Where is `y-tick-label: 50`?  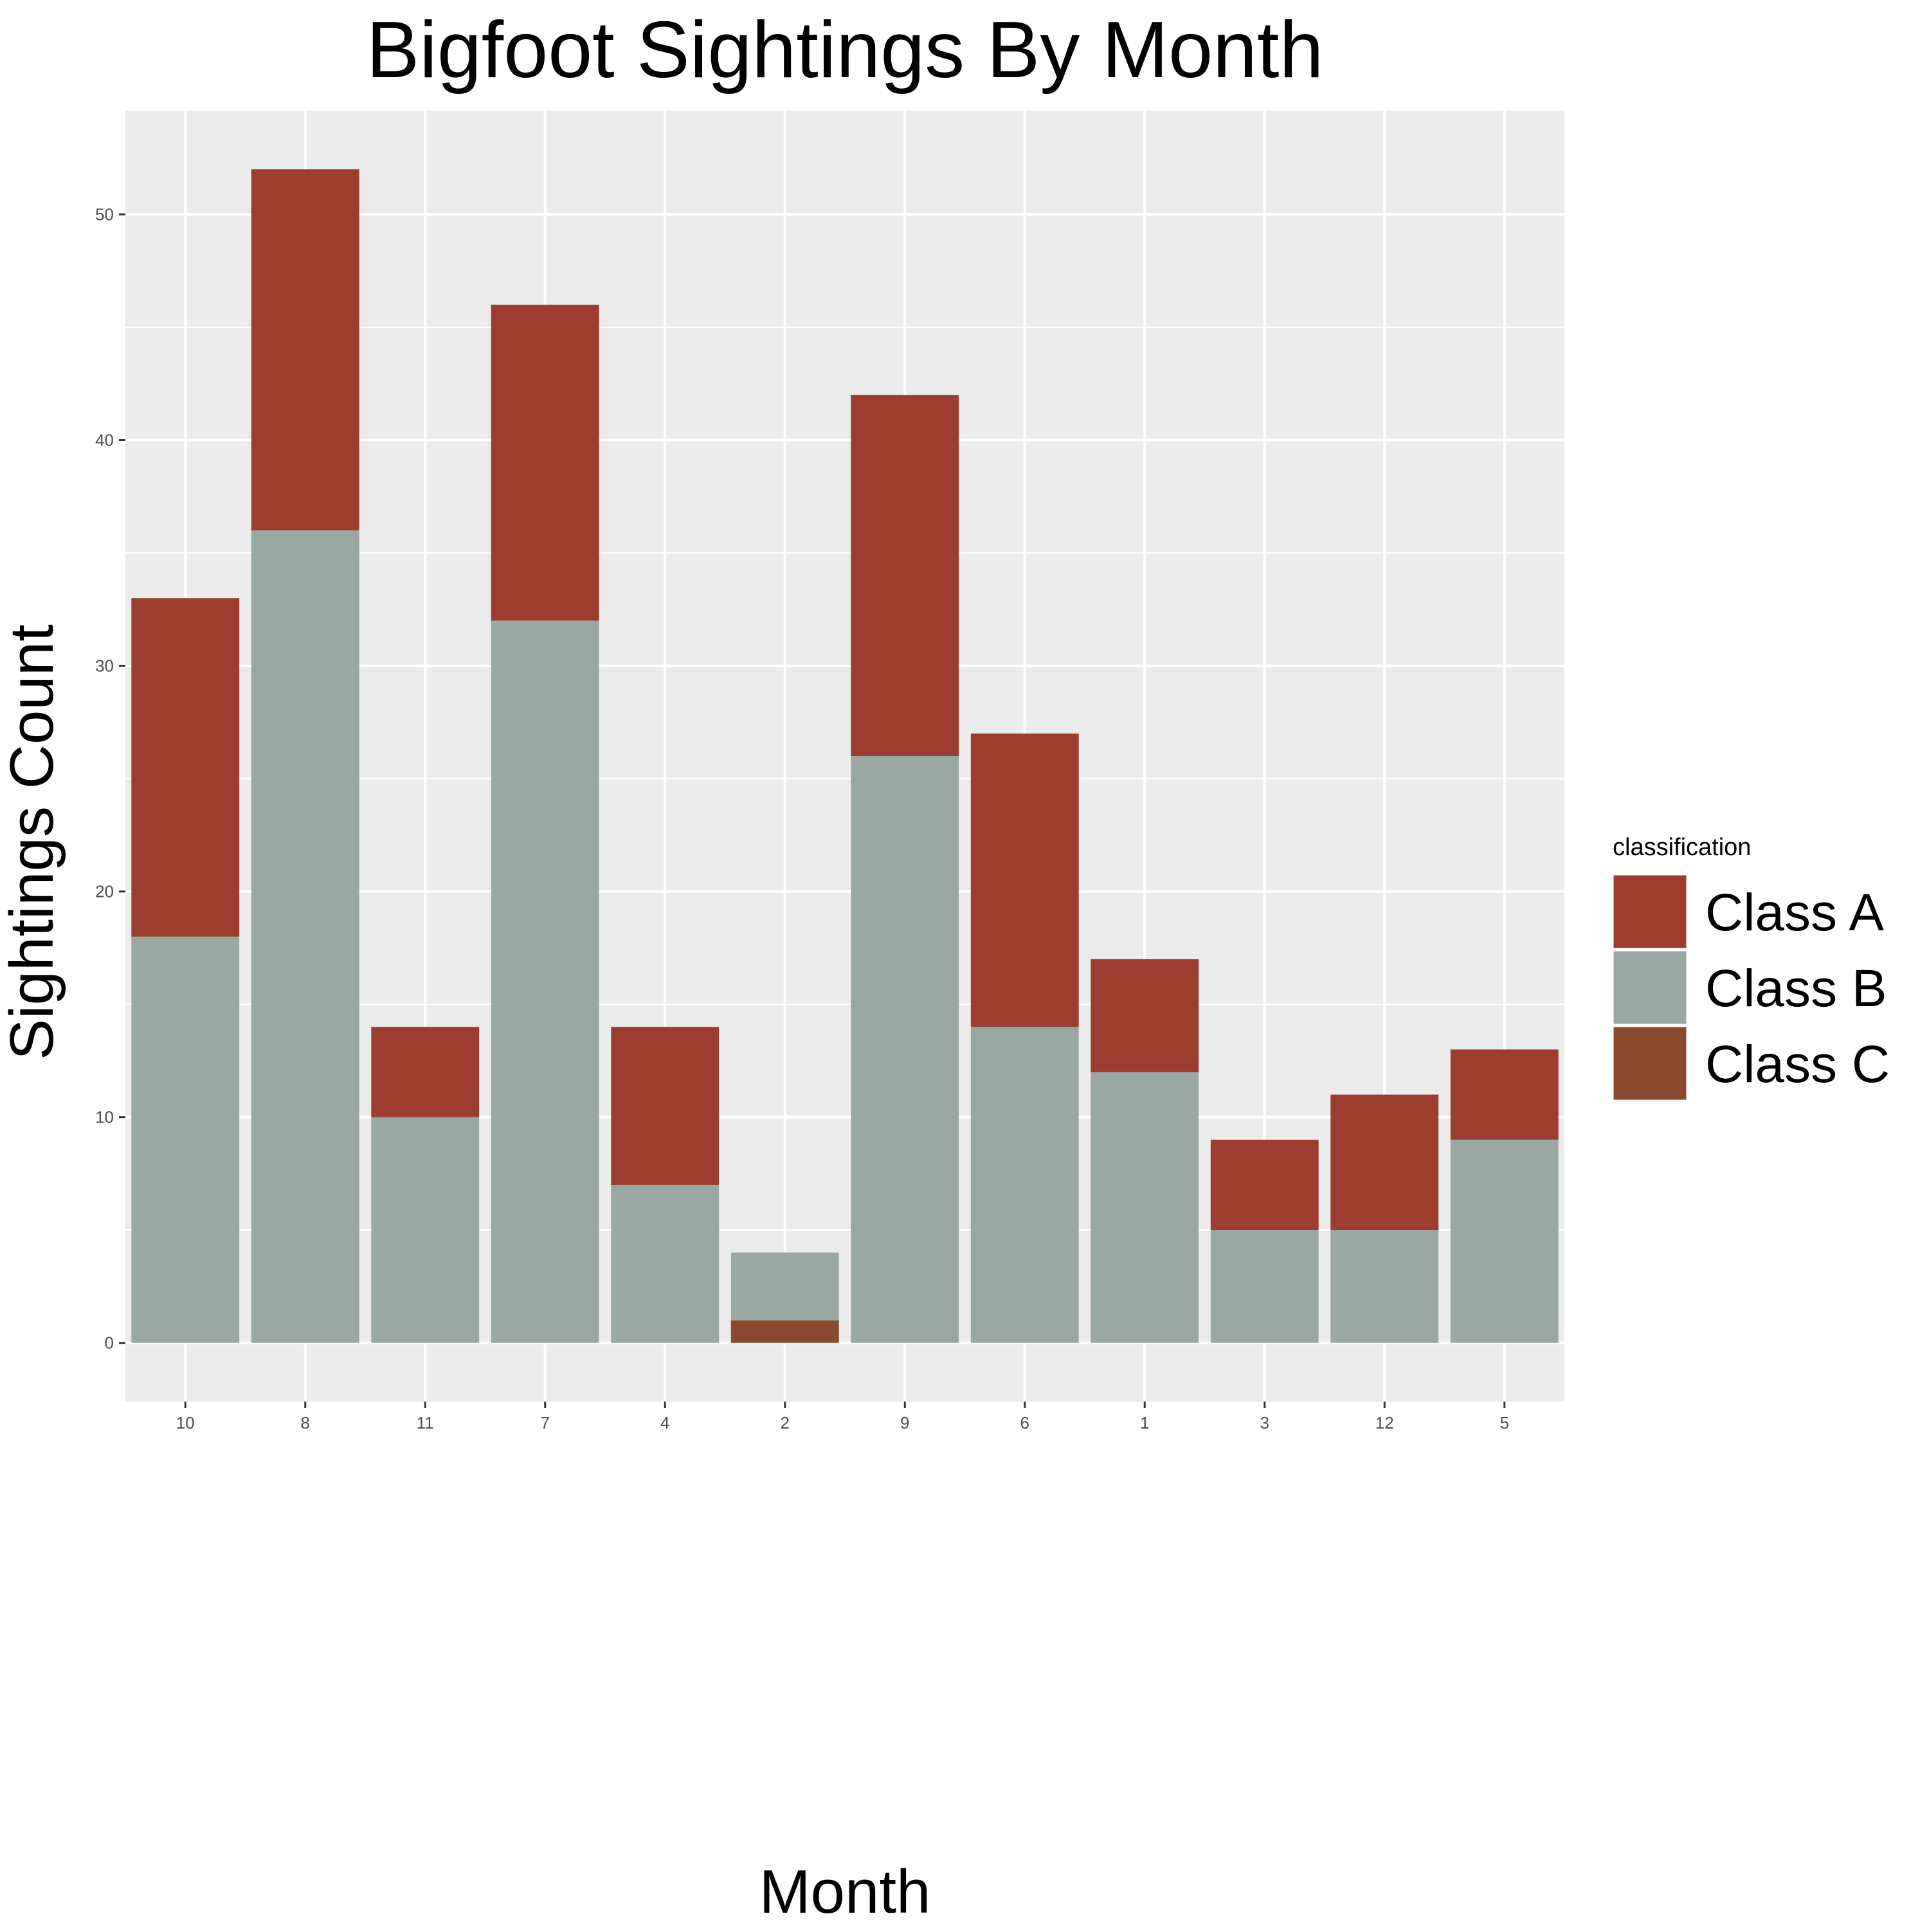
y-tick-label: 50 is located at coordinates (105, 214).